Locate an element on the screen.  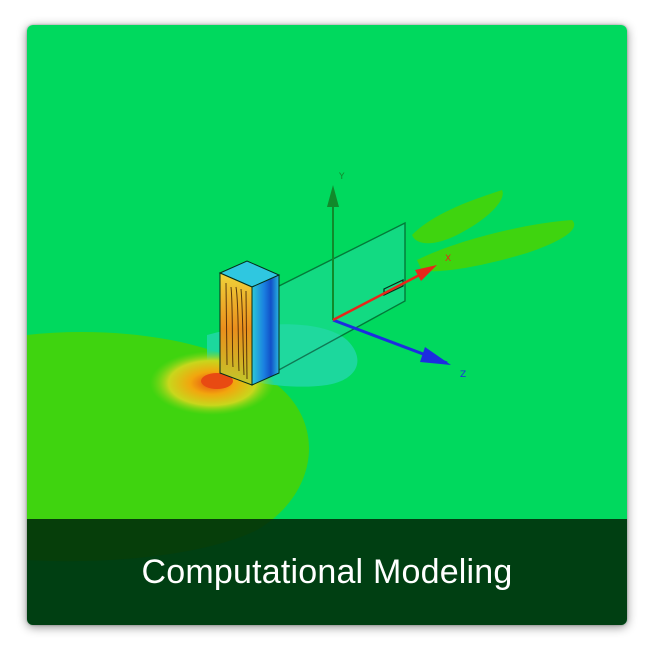
caption-text: Computational Modeling is located at coordinates (327, 571).